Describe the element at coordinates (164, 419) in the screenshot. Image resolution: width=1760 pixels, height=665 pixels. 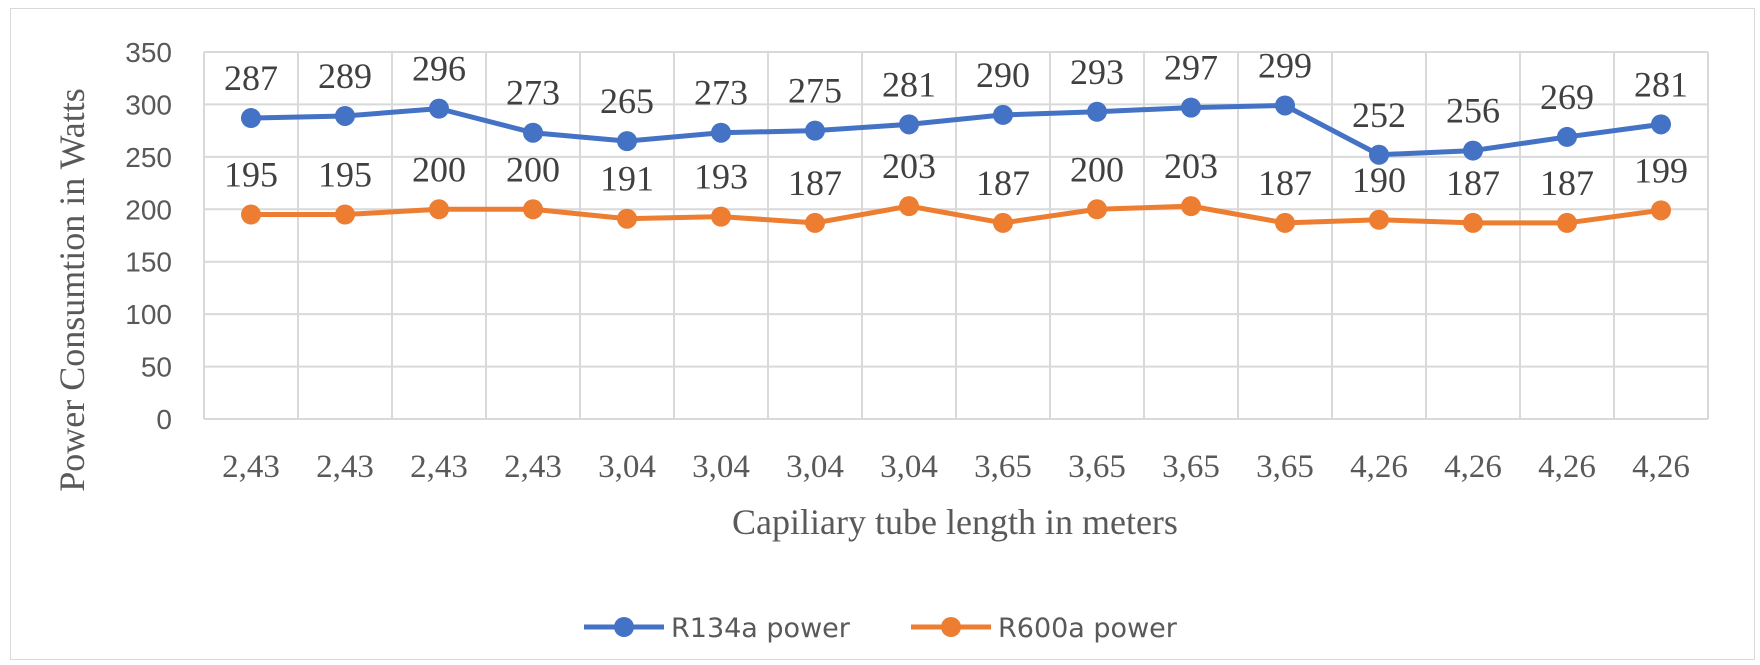
I see `y-tick-label: 0` at that location.